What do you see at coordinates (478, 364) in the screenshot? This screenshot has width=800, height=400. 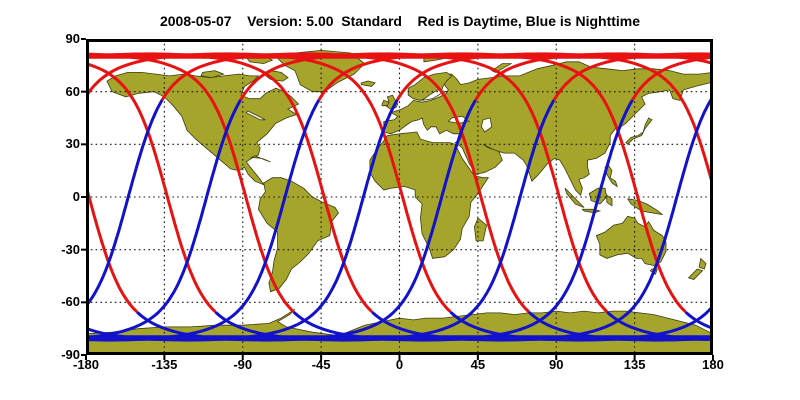 I see `x-tick-label: 45` at bounding box center [478, 364].